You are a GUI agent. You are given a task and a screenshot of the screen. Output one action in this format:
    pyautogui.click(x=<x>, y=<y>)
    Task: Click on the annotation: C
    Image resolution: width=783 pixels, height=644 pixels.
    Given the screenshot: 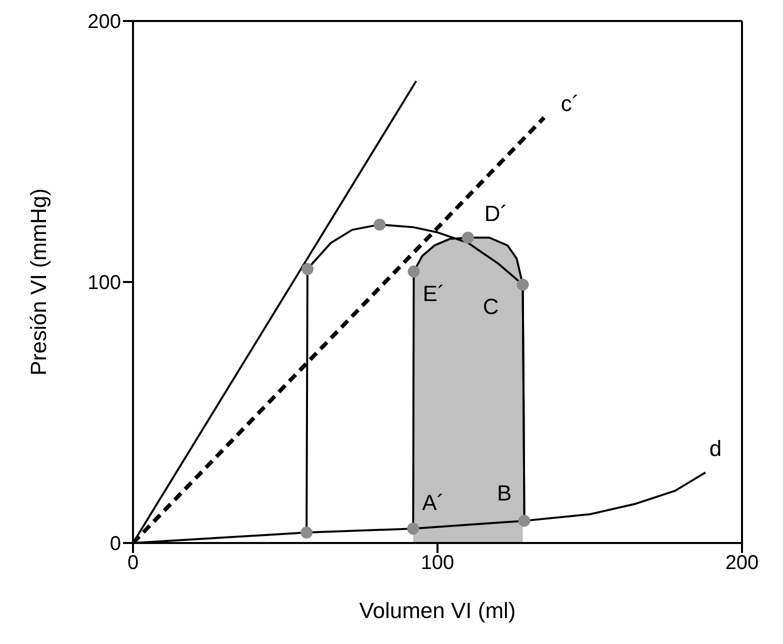 What is the action you would take?
    pyautogui.click(x=490, y=307)
    